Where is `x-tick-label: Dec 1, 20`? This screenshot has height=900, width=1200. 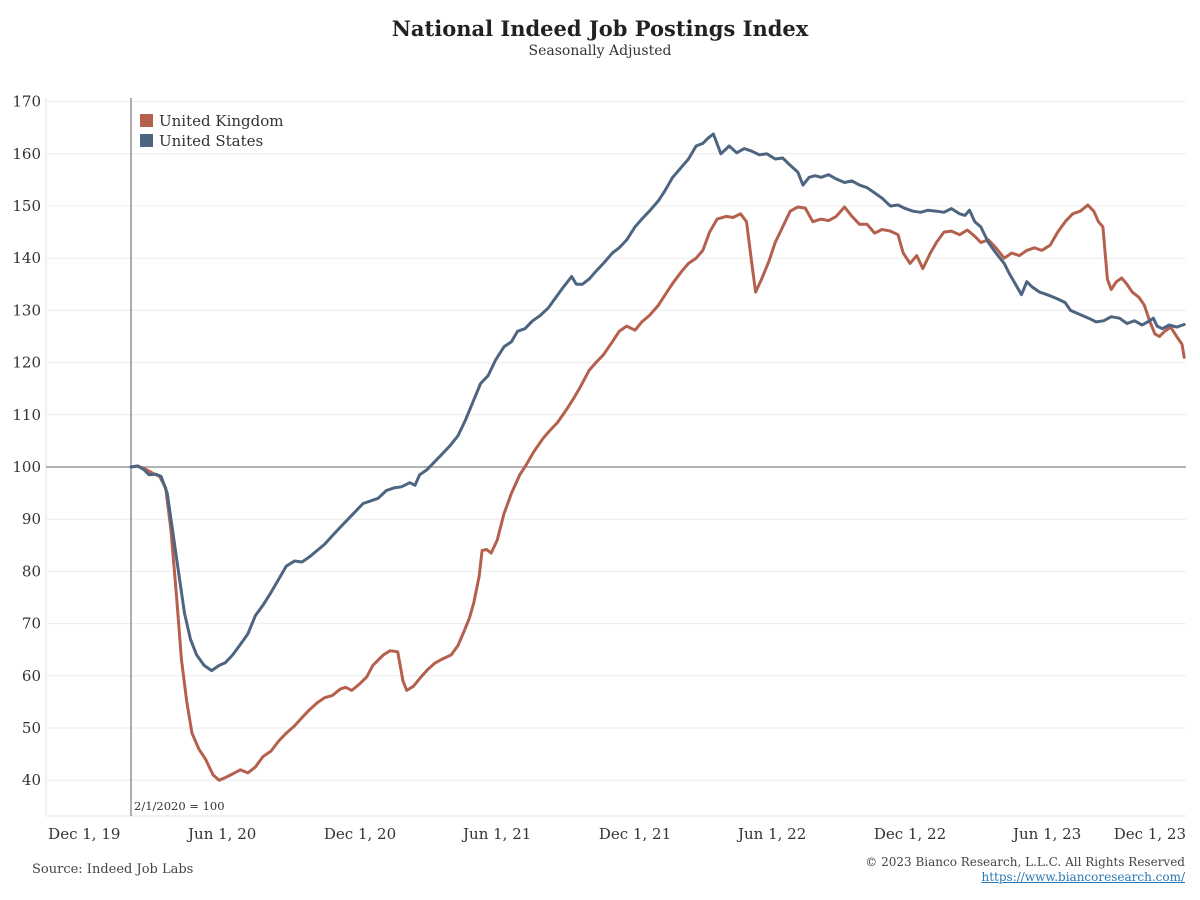 x-tick-label: Dec 1, 20 is located at coordinates (360, 834).